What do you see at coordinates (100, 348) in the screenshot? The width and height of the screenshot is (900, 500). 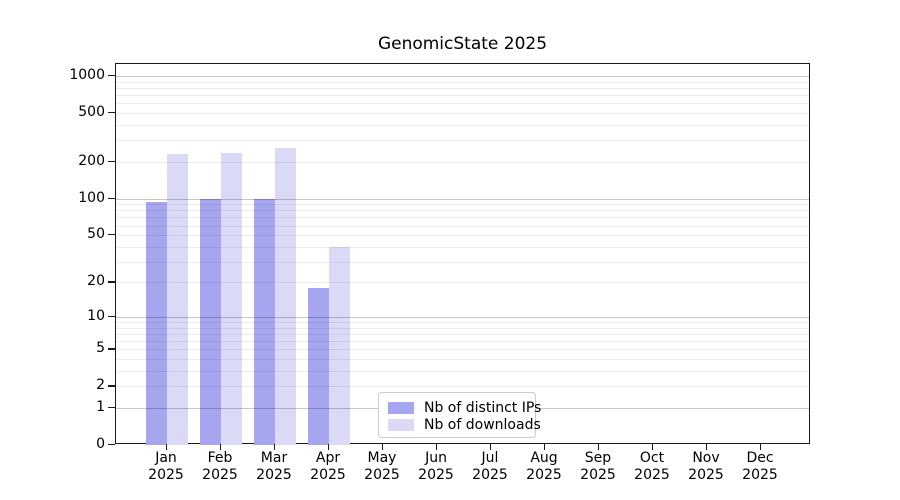 I see `y-axis-tick-label: 5` at bounding box center [100, 348].